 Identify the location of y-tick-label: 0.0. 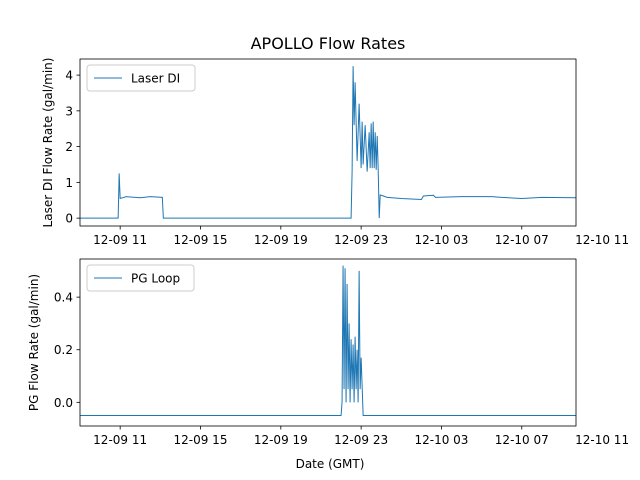
(63, 403).